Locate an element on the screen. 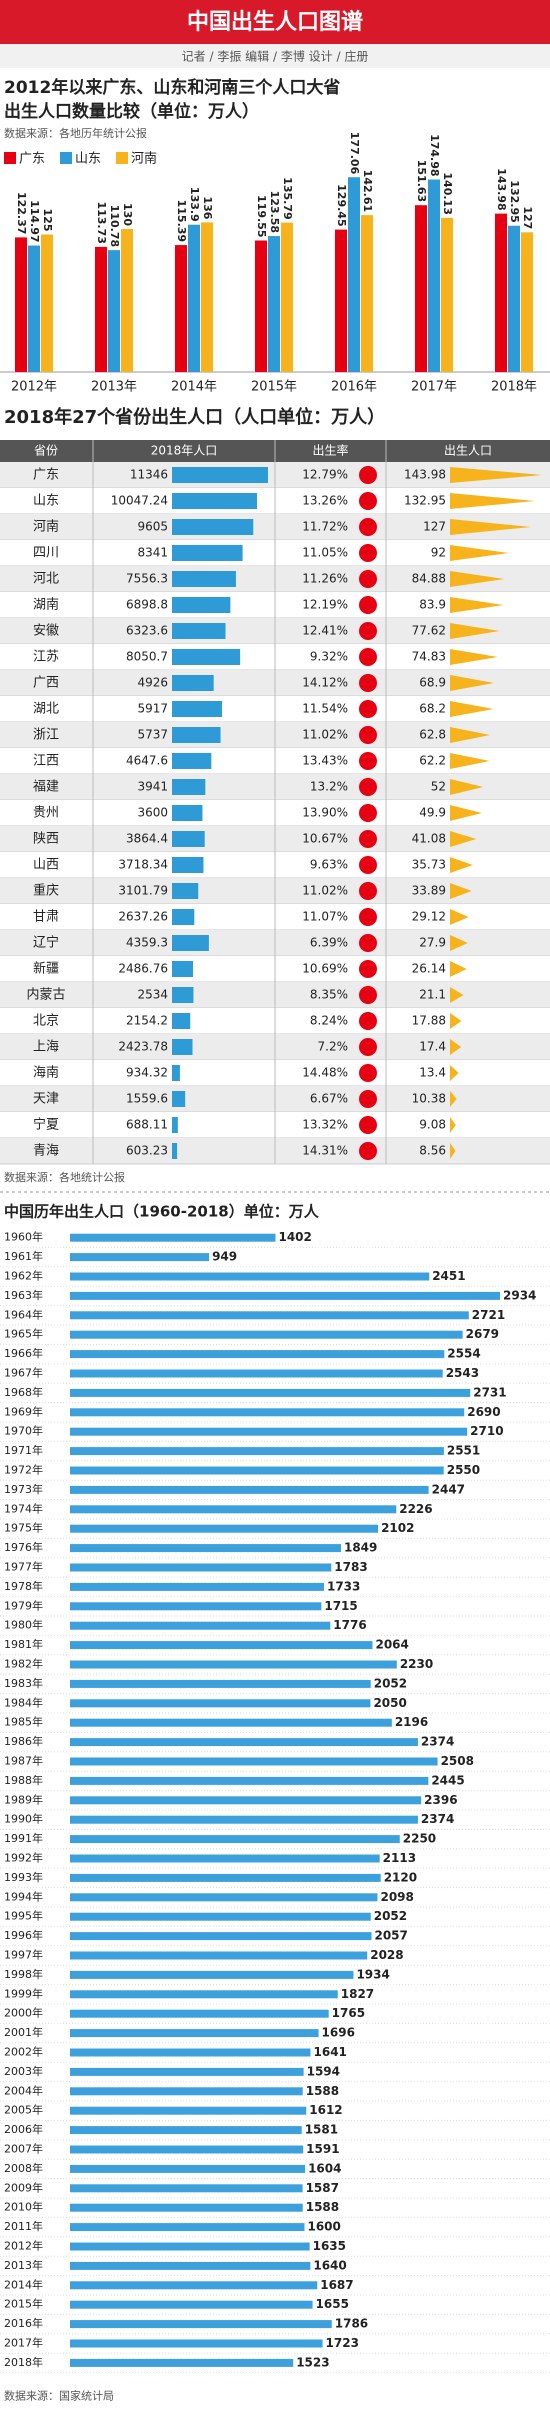 The height and width of the screenshot is (2421, 550). y-tick-label: 2000年 is located at coordinates (23, 2013).